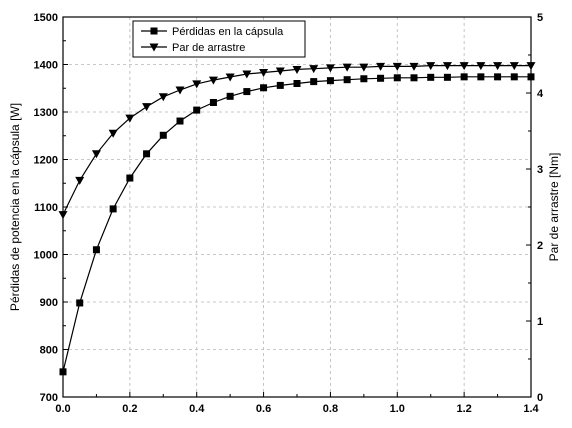 The height and width of the screenshot is (428, 572). I want to click on legend-box, so click(219, 39).